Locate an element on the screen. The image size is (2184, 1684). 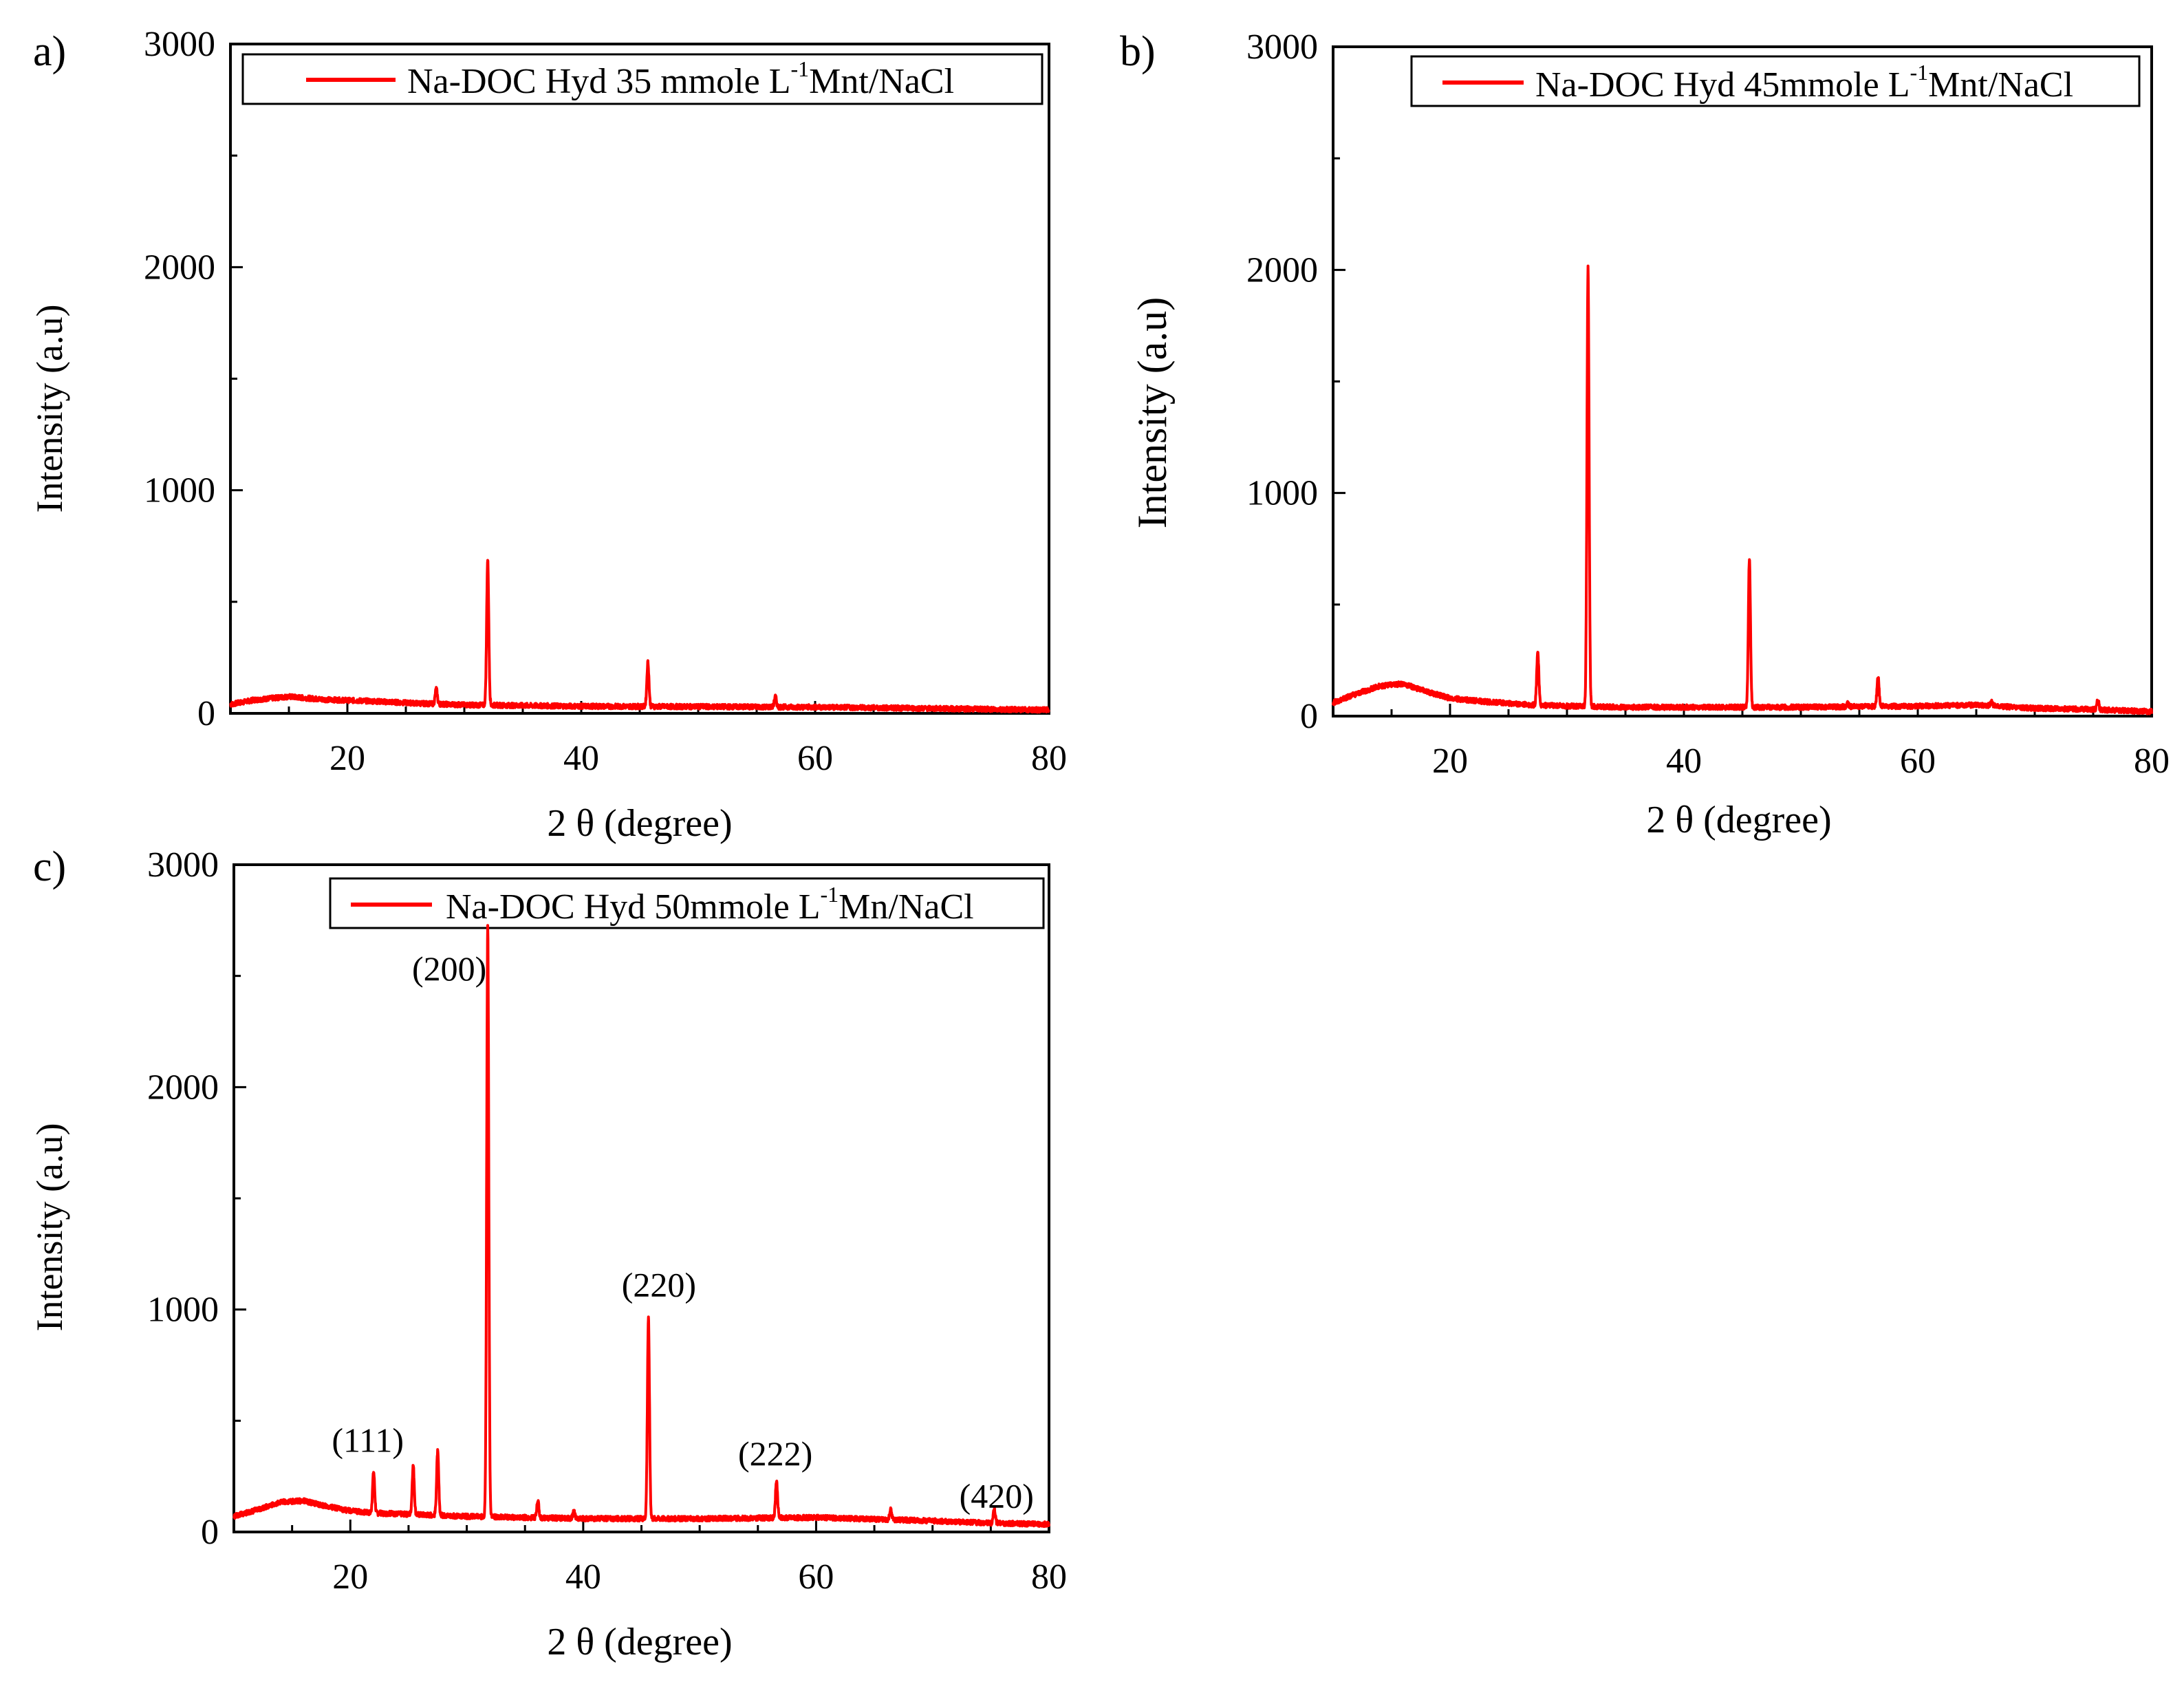
legend-box-c is located at coordinates (687, 903).